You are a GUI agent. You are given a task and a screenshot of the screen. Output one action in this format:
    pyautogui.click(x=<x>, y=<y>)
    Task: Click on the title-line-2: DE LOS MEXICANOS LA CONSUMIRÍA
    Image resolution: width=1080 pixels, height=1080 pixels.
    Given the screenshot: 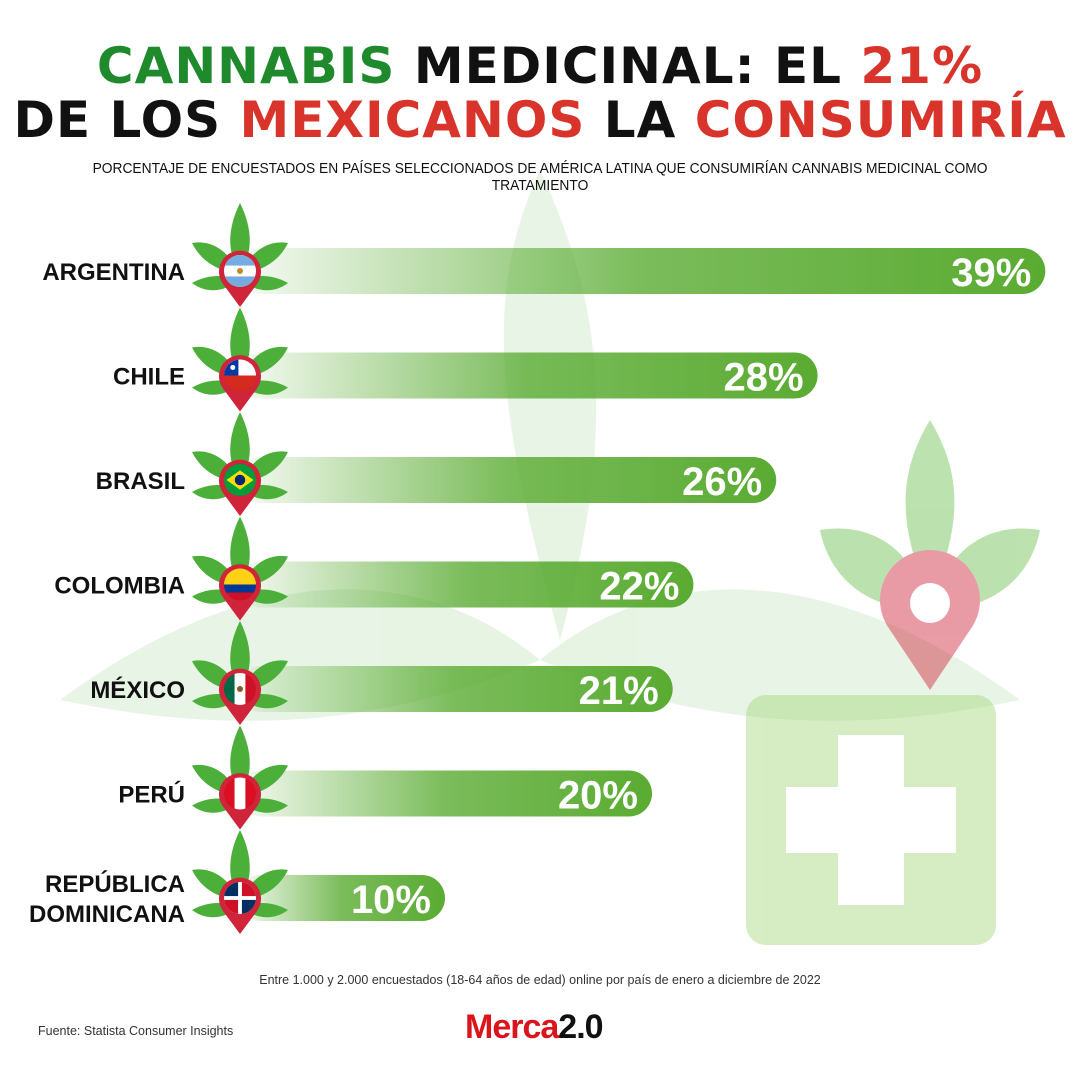 What is the action you would take?
    pyautogui.click(x=540, y=120)
    